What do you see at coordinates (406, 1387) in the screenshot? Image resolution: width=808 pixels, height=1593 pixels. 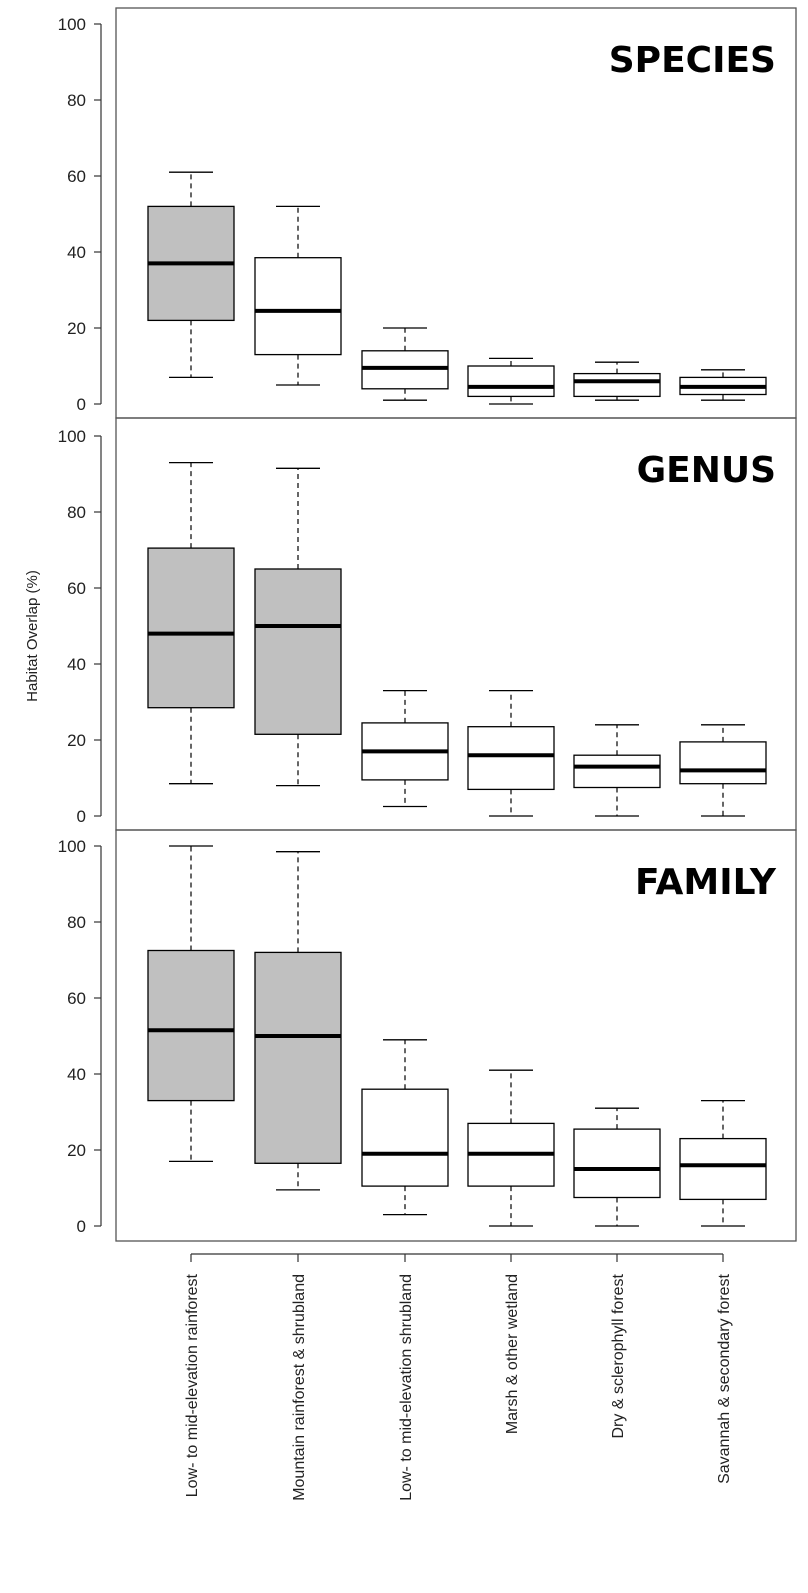 I see `x-category-label-3: Low- to mid-elevation shrubland` at bounding box center [406, 1387].